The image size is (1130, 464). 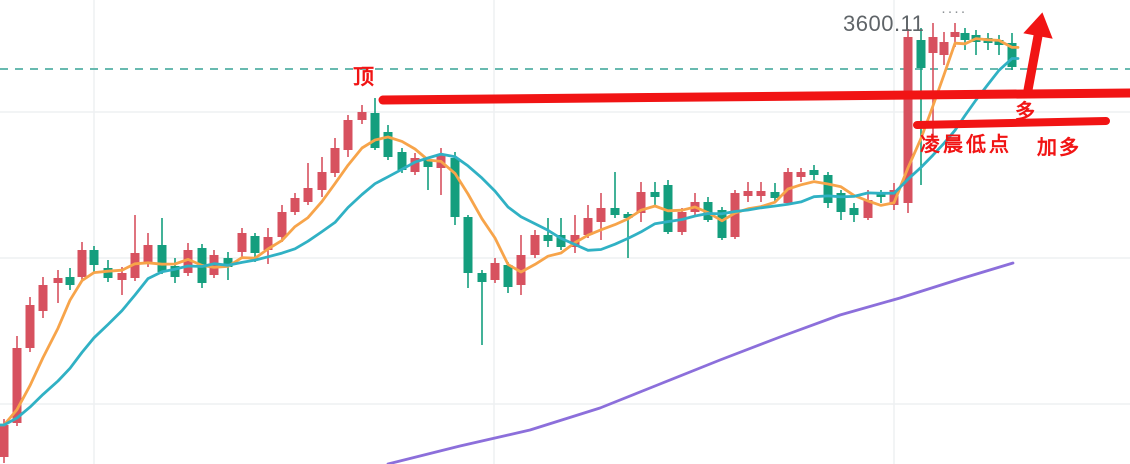 I want to click on price-label-dots-icon: ····, so click(x=954, y=11).